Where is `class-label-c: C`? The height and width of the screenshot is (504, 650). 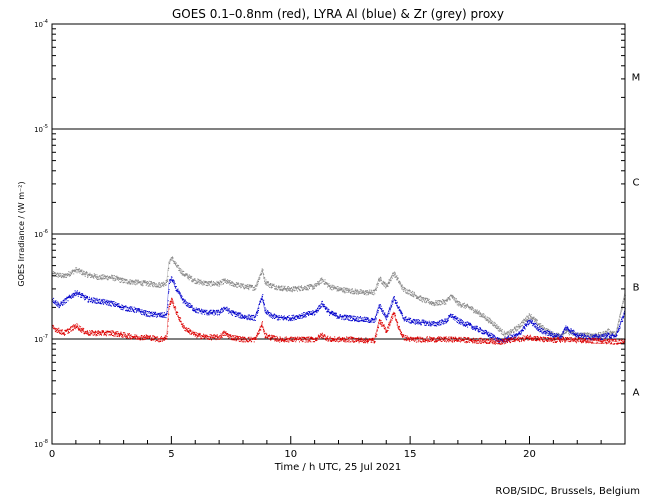 class-label-c: C is located at coordinates (636, 183).